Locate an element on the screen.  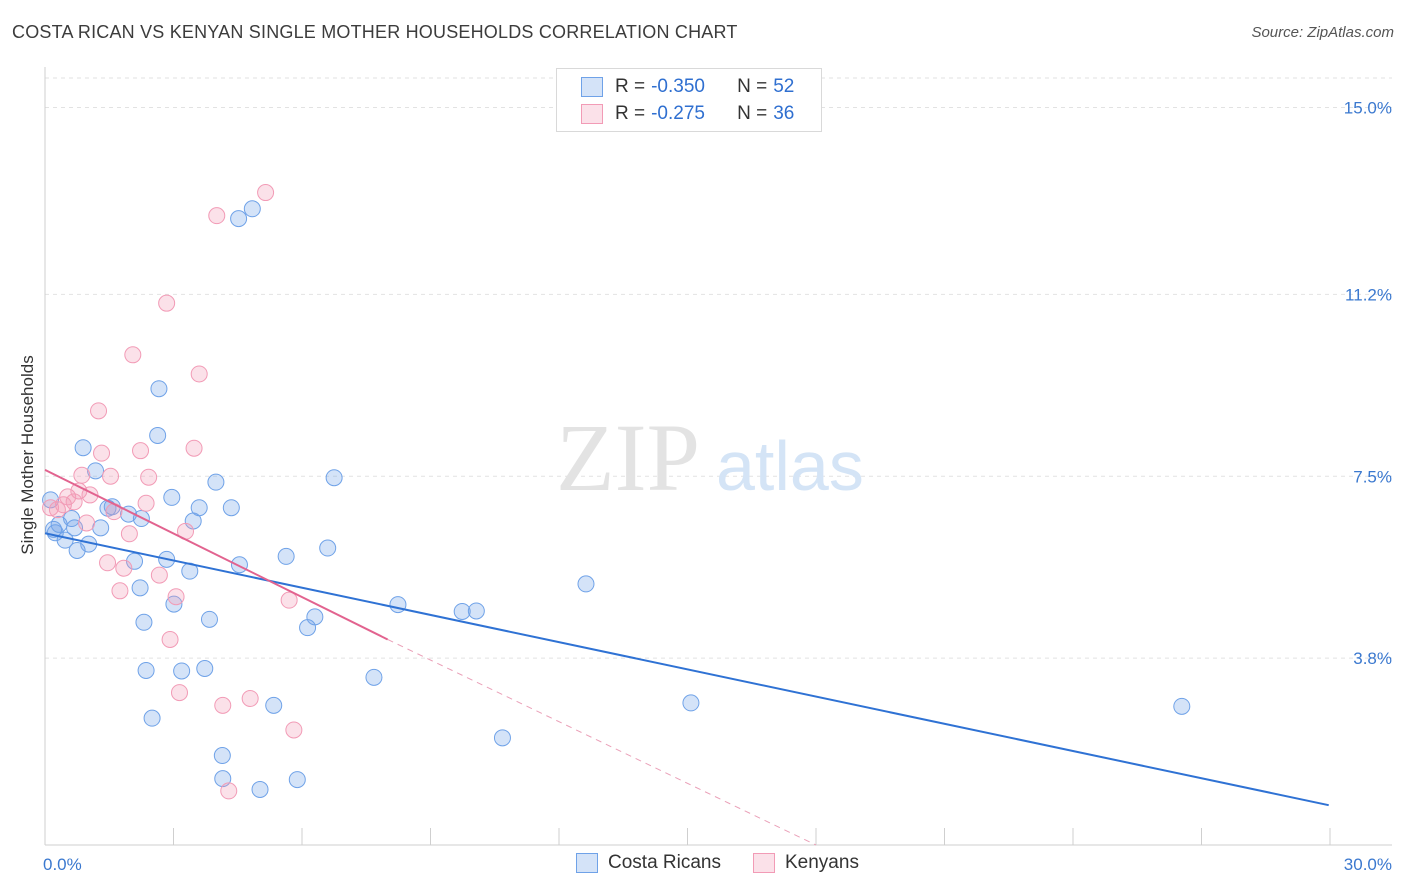
legend-n-label: N = is located at coordinates (752, 86).